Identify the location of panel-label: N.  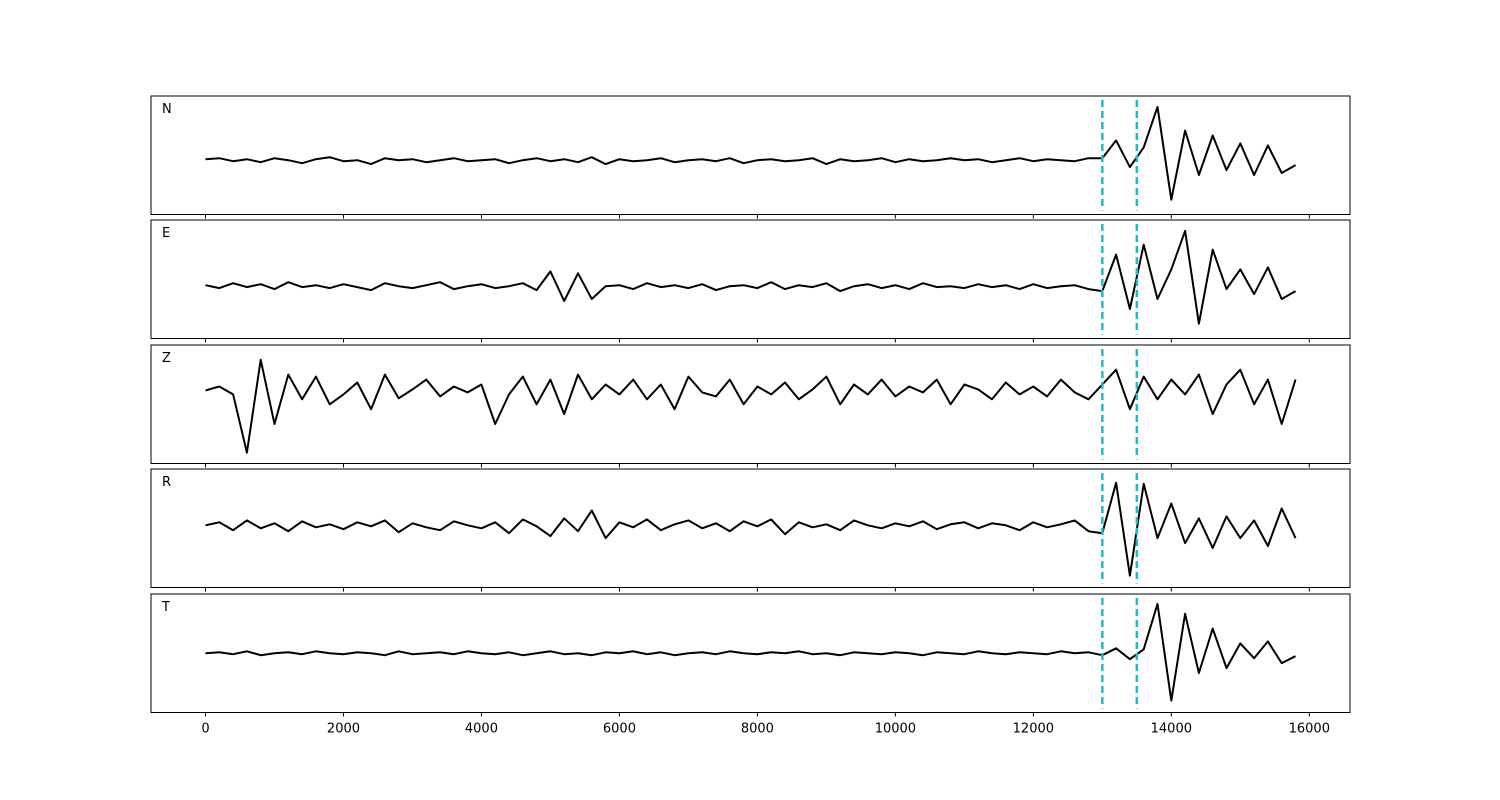
(167, 109).